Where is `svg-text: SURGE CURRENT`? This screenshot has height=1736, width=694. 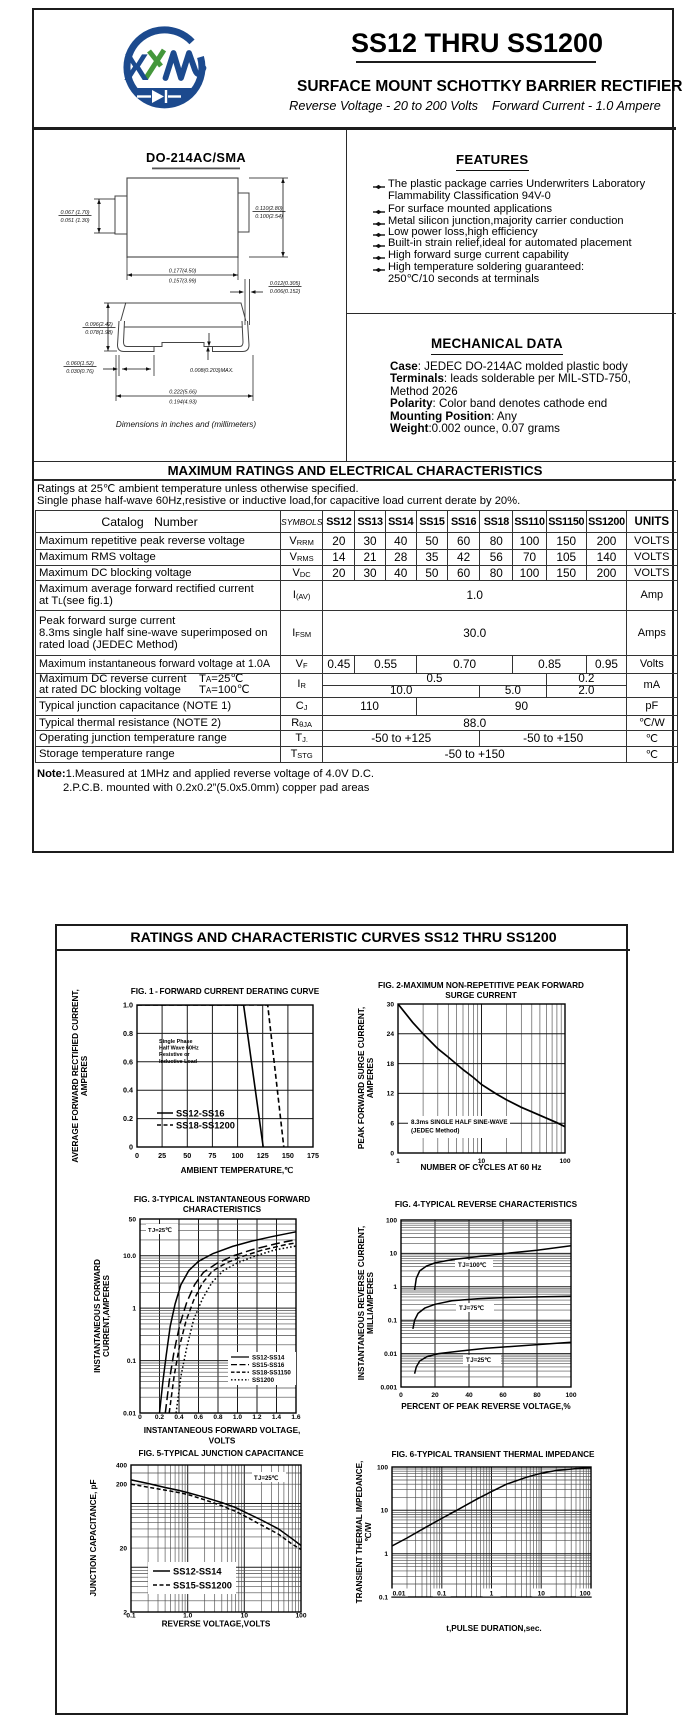
svg-text: SURGE CURRENT is located at coordinates (480, 995).